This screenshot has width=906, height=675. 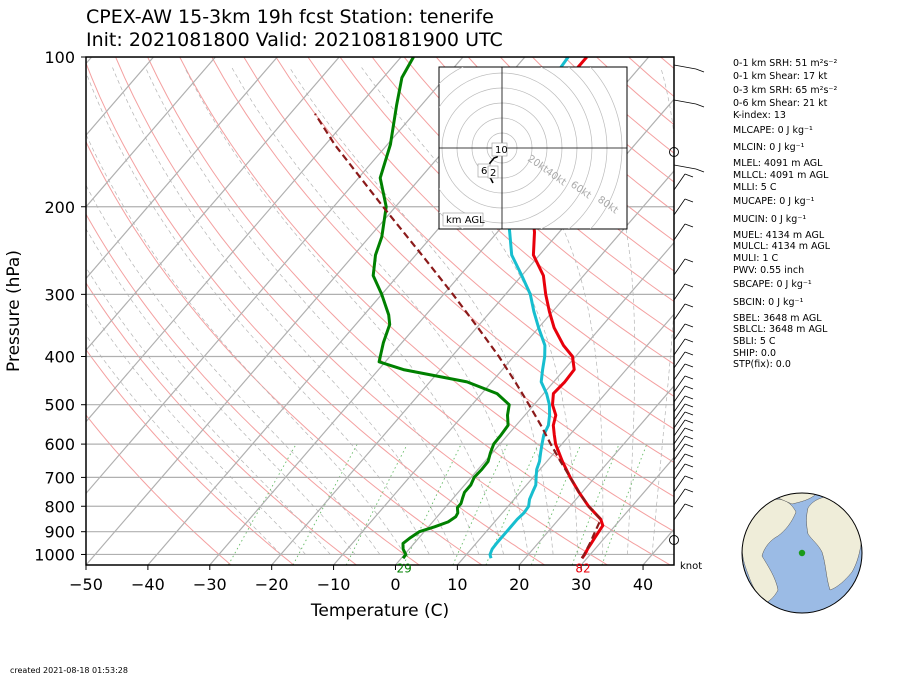 I want to click on surface-label: 29, so click(x=403, y=568).